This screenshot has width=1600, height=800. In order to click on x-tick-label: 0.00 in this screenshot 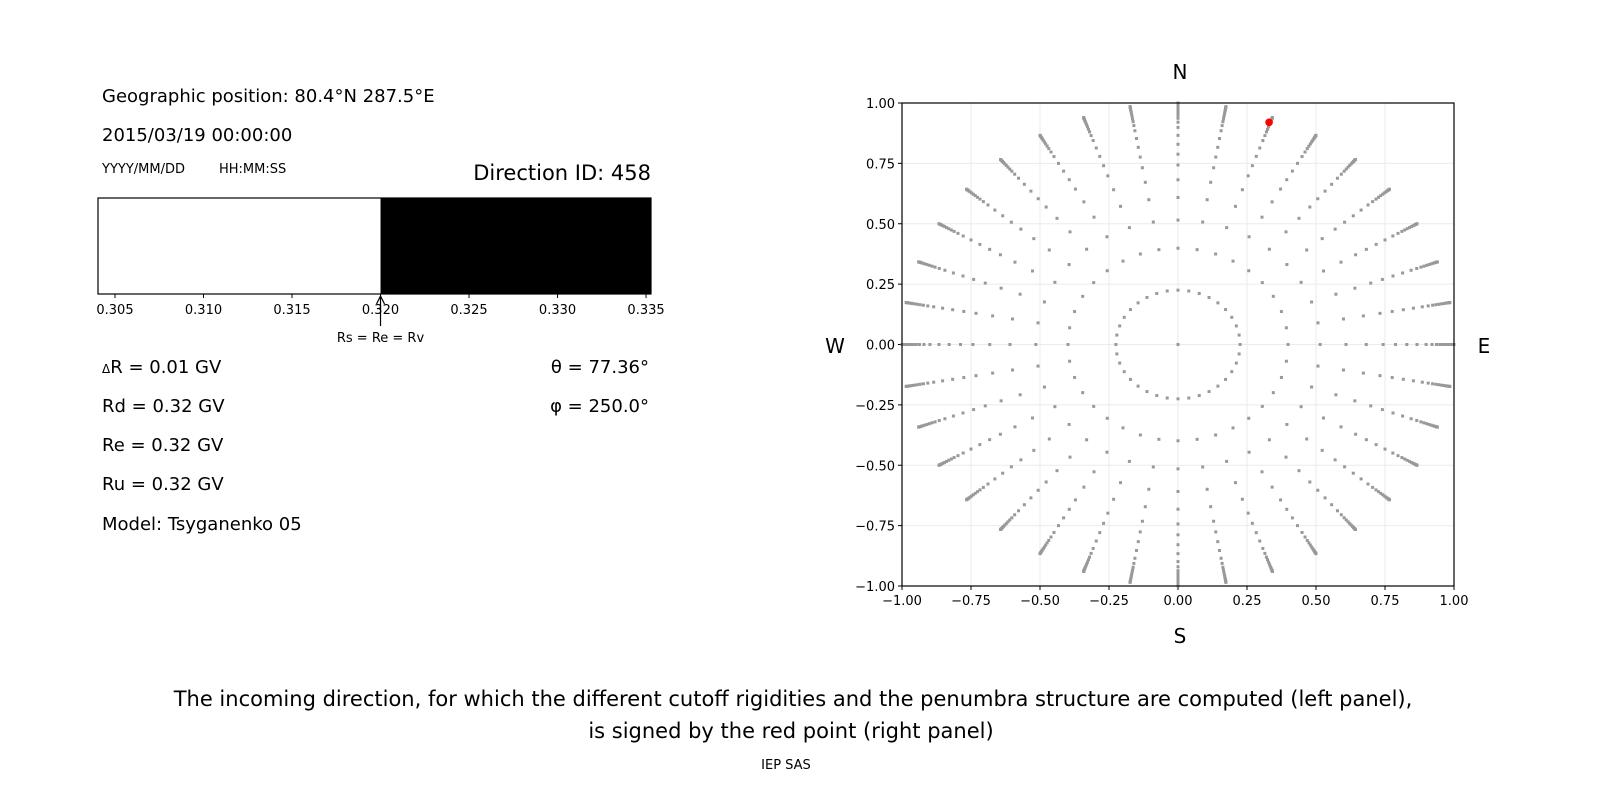, I will do `click(1178, 601)`.